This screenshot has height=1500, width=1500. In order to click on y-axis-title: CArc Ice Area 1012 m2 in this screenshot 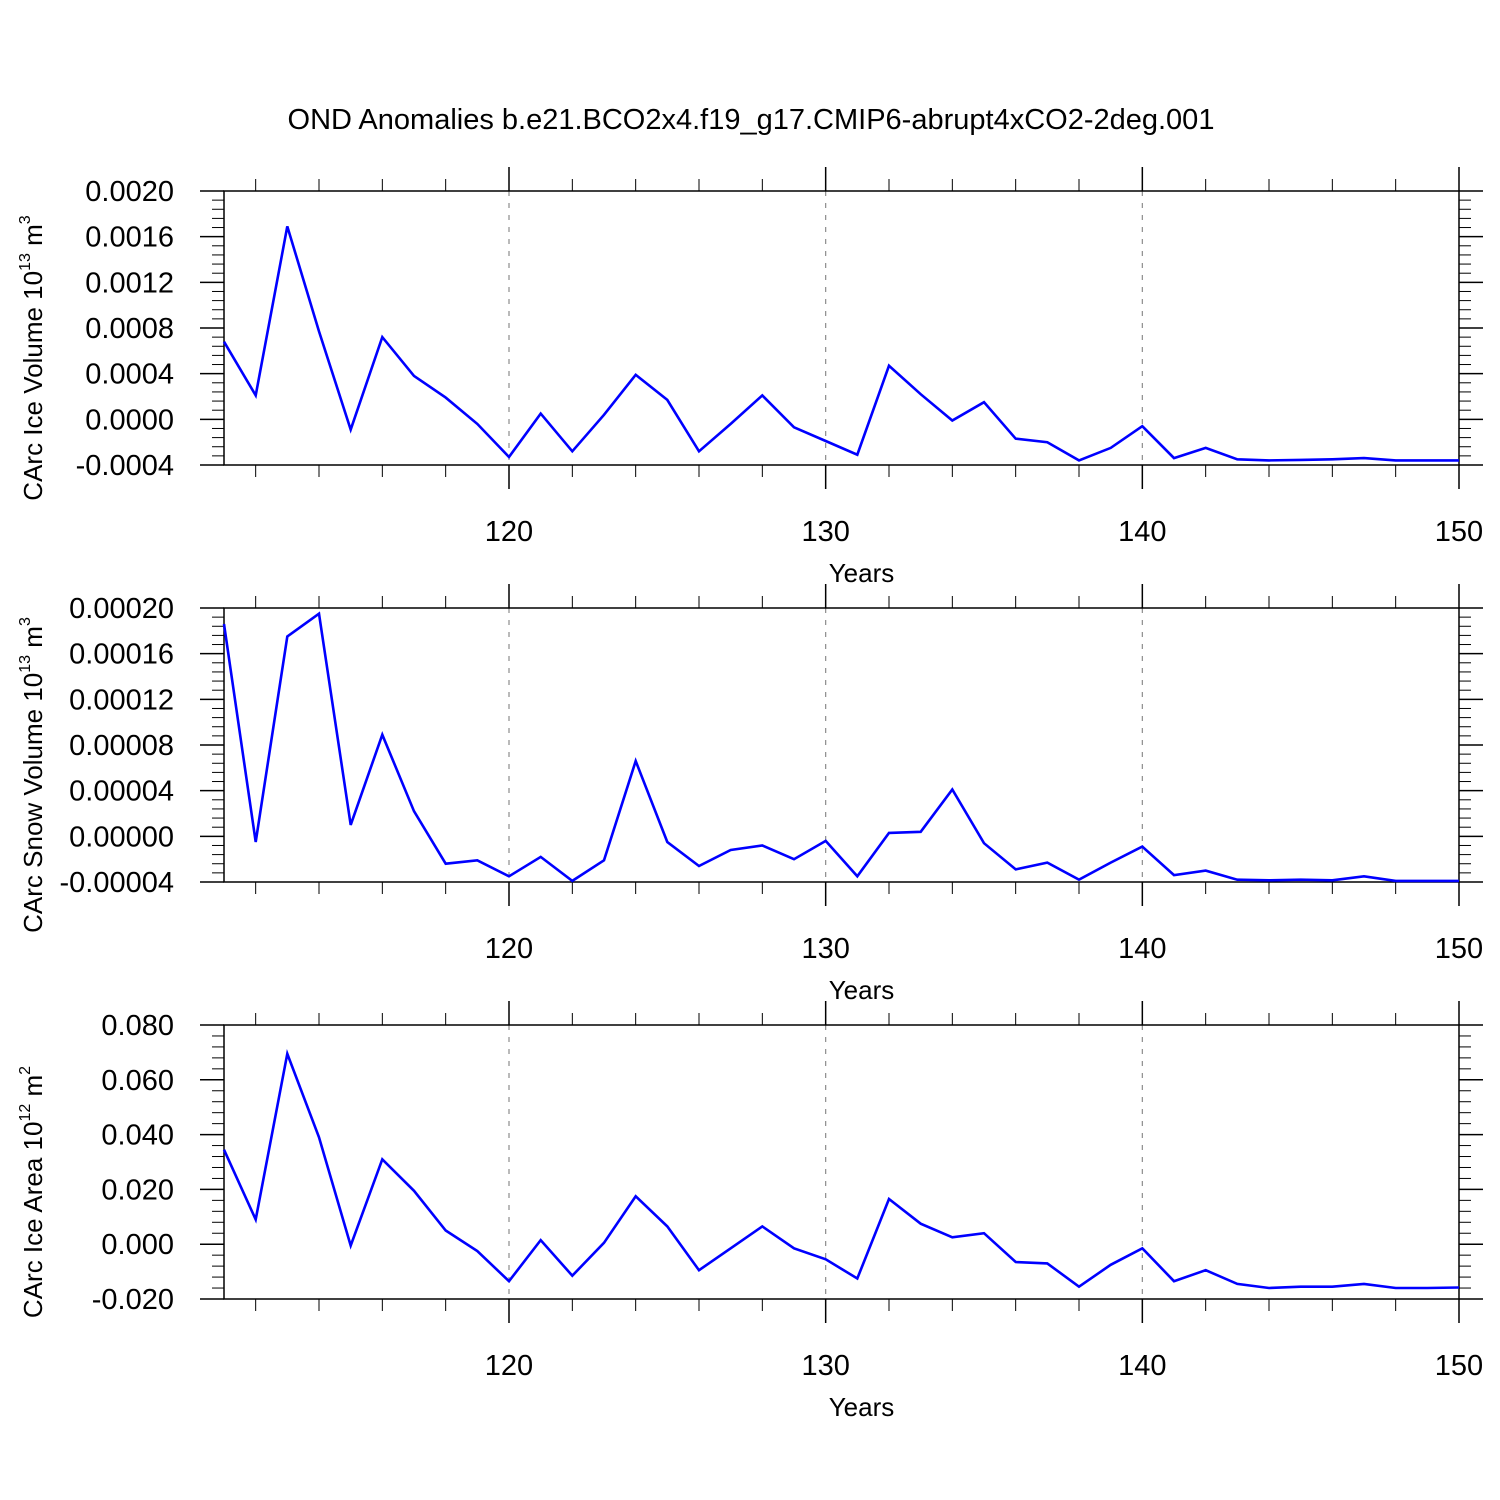, I will do `click(32, 1192)`.